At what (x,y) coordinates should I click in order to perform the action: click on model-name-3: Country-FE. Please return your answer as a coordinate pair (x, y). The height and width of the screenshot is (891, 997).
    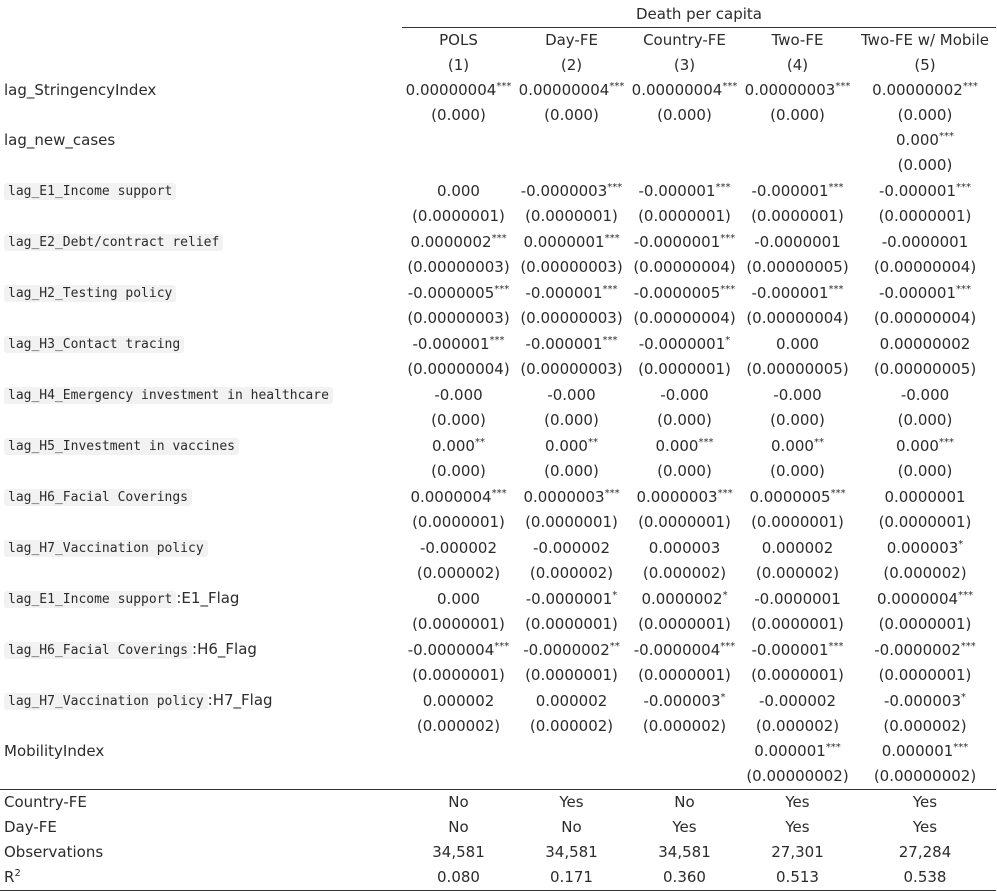
    Looking at the image, I should click on (684, 40).